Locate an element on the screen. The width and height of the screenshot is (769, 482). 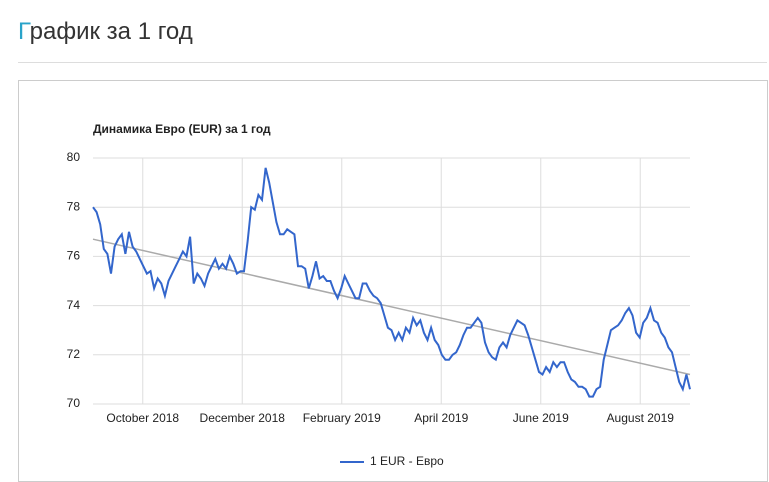
x-tick-label: February 2019 is located at coordinates (342, 418).